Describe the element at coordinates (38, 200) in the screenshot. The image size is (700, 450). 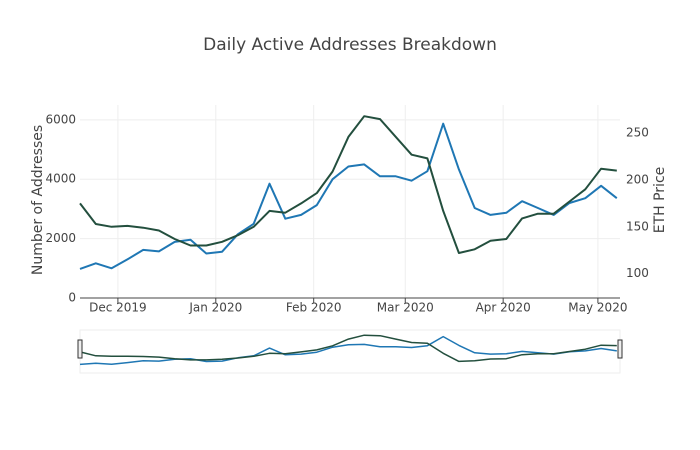
I see `y-axis-title: Number of Addresses` at that location.